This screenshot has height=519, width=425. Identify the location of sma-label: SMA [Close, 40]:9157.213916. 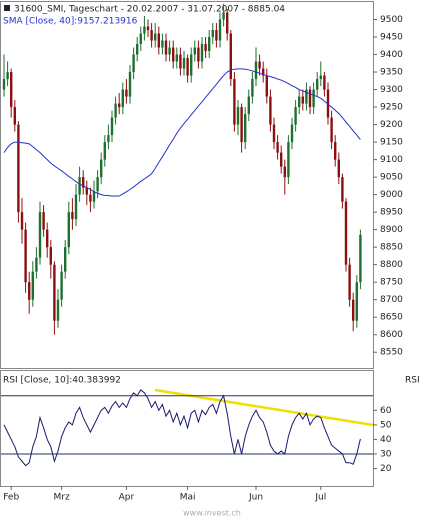
(70, 22).